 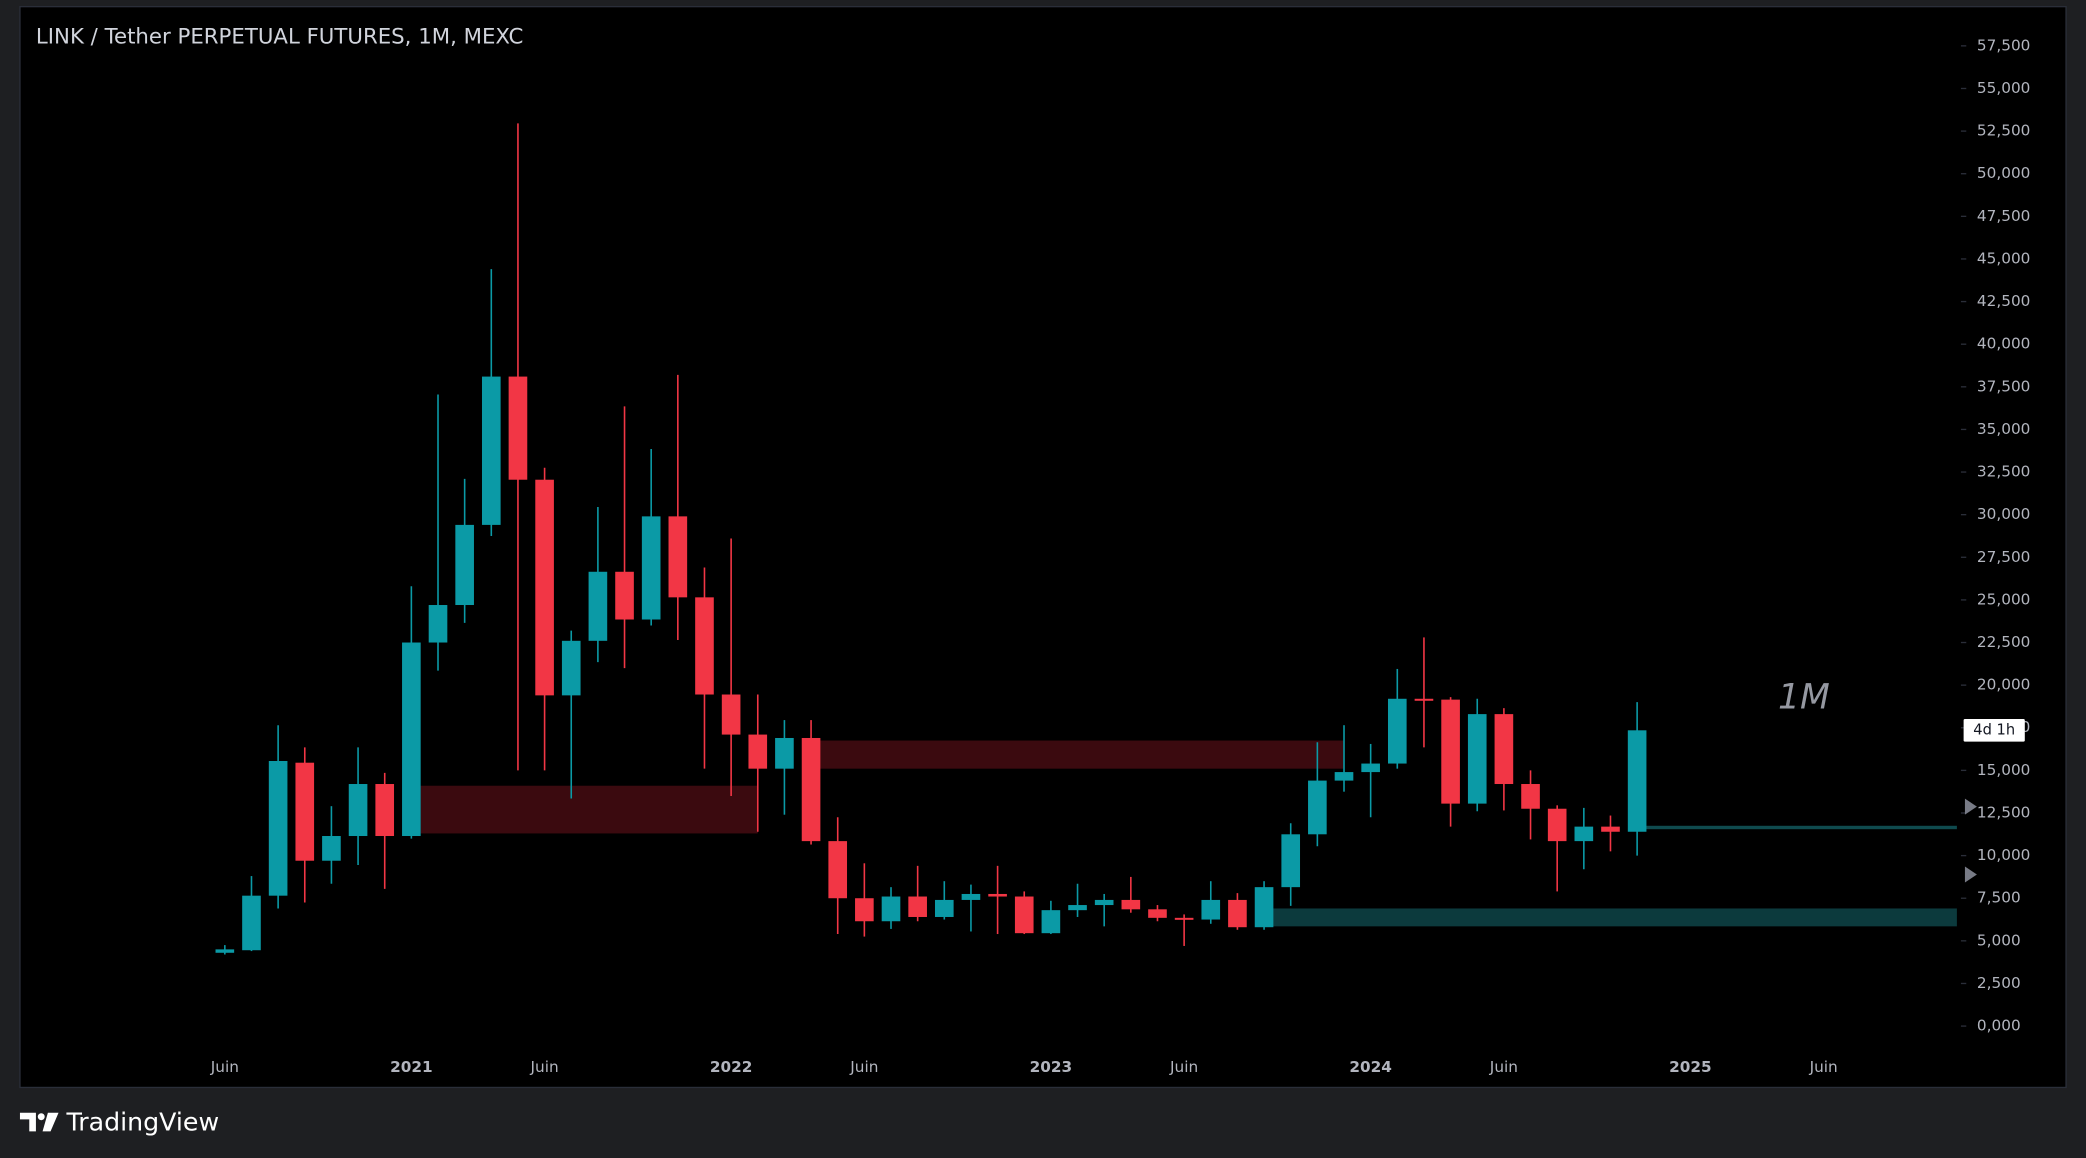 What do you see at coordinates (143, 1121) in the screenshot?
I see `brand-name: TradingView` at bounding box center [143, 1121].